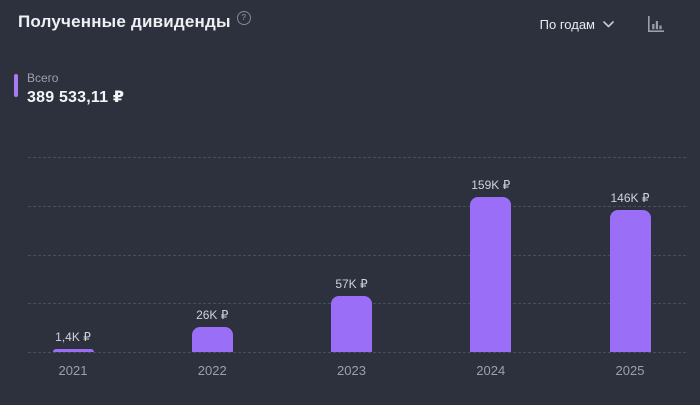 The width and height of the screenshot is (700, 405). I want to click on bar-2022, so click(212, 339).